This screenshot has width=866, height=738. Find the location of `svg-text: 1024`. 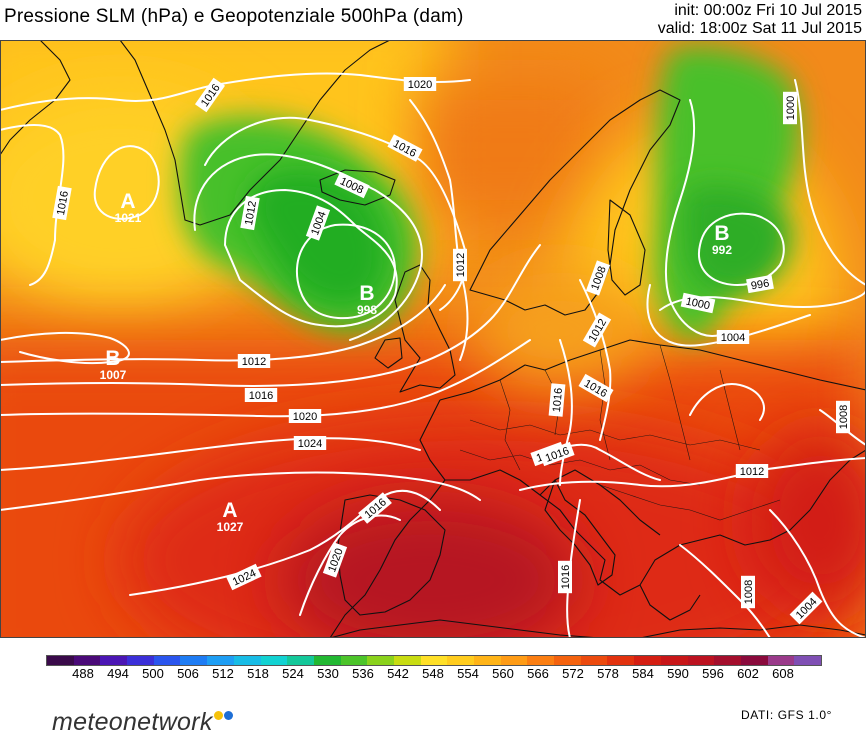

svg-text: 1024 is located at coordinates (310, 444).